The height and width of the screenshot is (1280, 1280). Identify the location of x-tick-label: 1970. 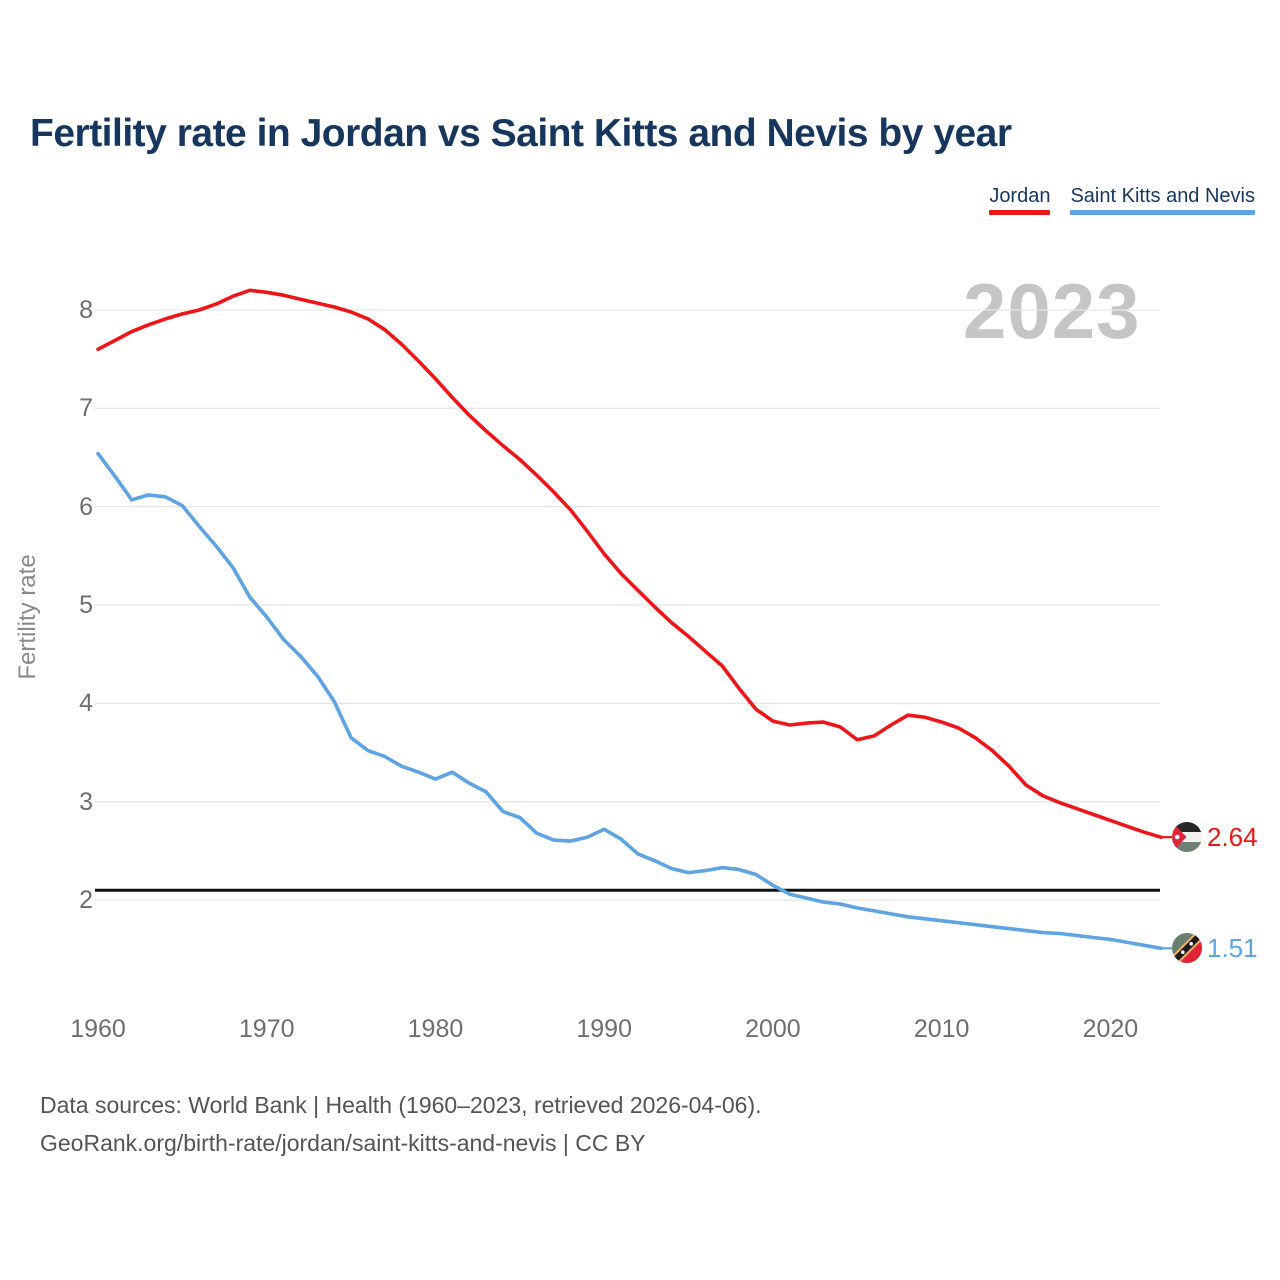
(266, 1029).